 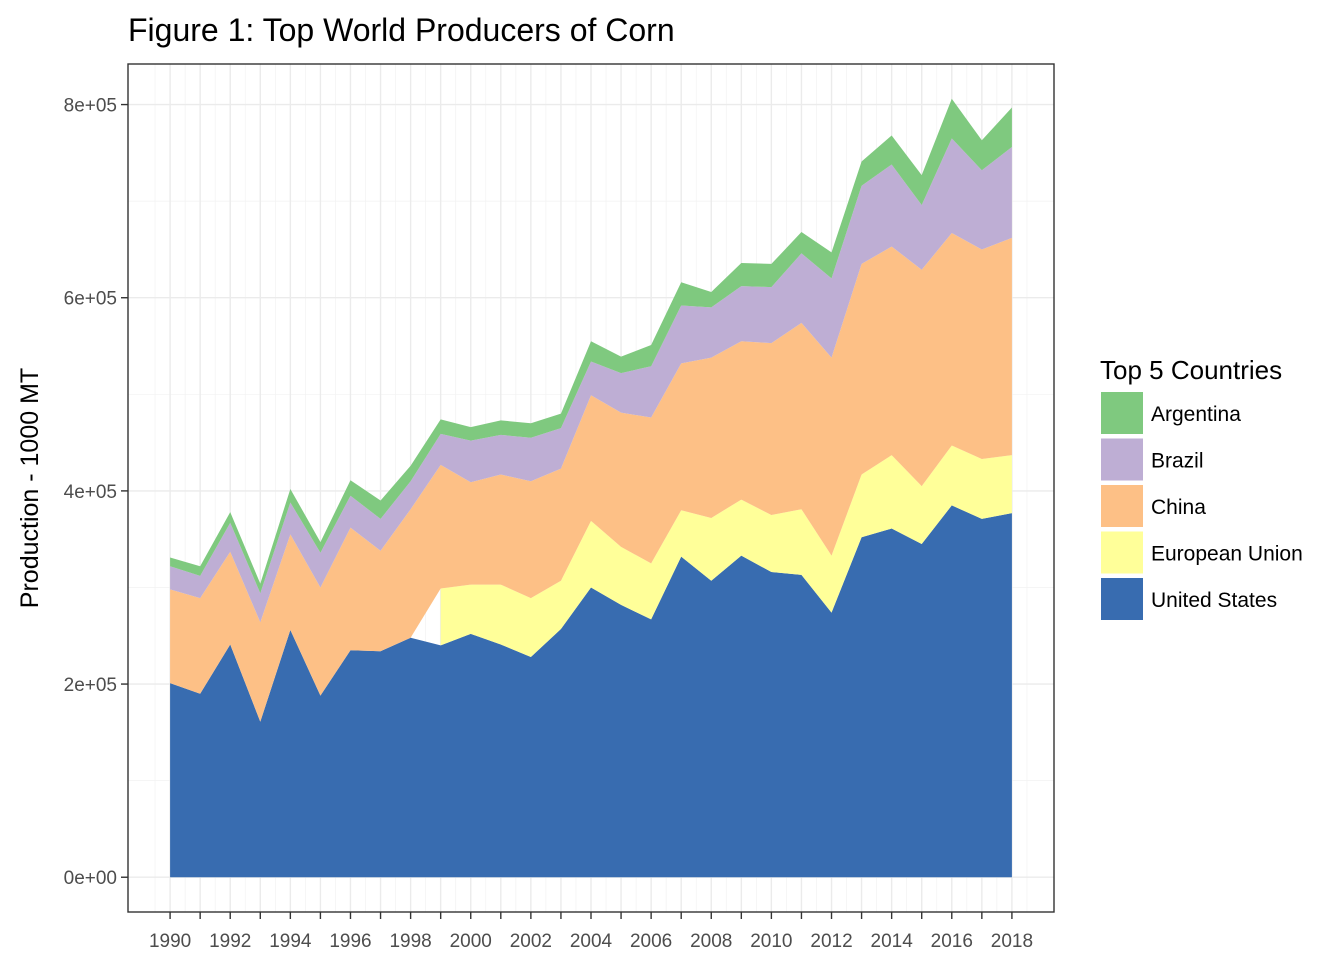 What do you see at coordinates (170, 941) in the screenshot?
I see `x-tick-label: 1990` at bounding box center [170, 941].